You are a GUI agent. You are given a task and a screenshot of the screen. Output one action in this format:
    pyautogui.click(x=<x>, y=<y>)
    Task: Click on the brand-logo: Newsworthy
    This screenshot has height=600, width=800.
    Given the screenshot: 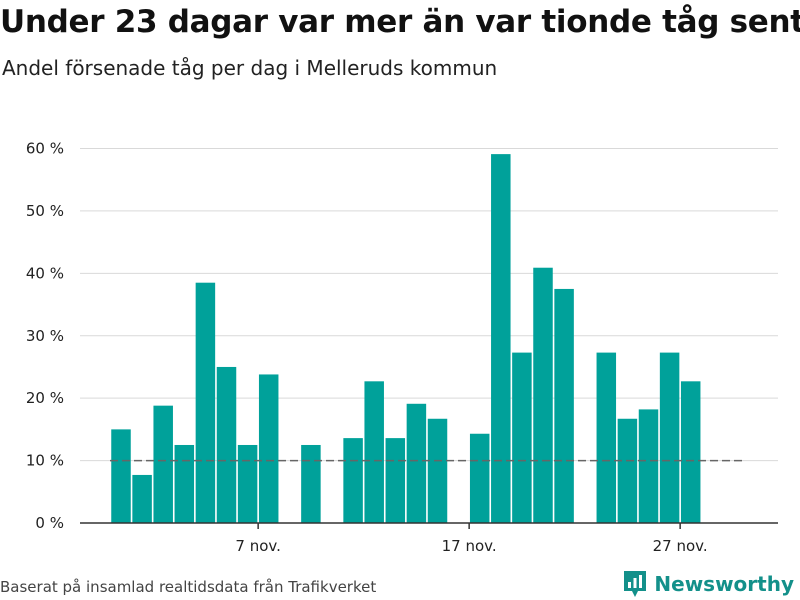 What is the action you would take?
    pyautogui.click(x=708, y=584)
    